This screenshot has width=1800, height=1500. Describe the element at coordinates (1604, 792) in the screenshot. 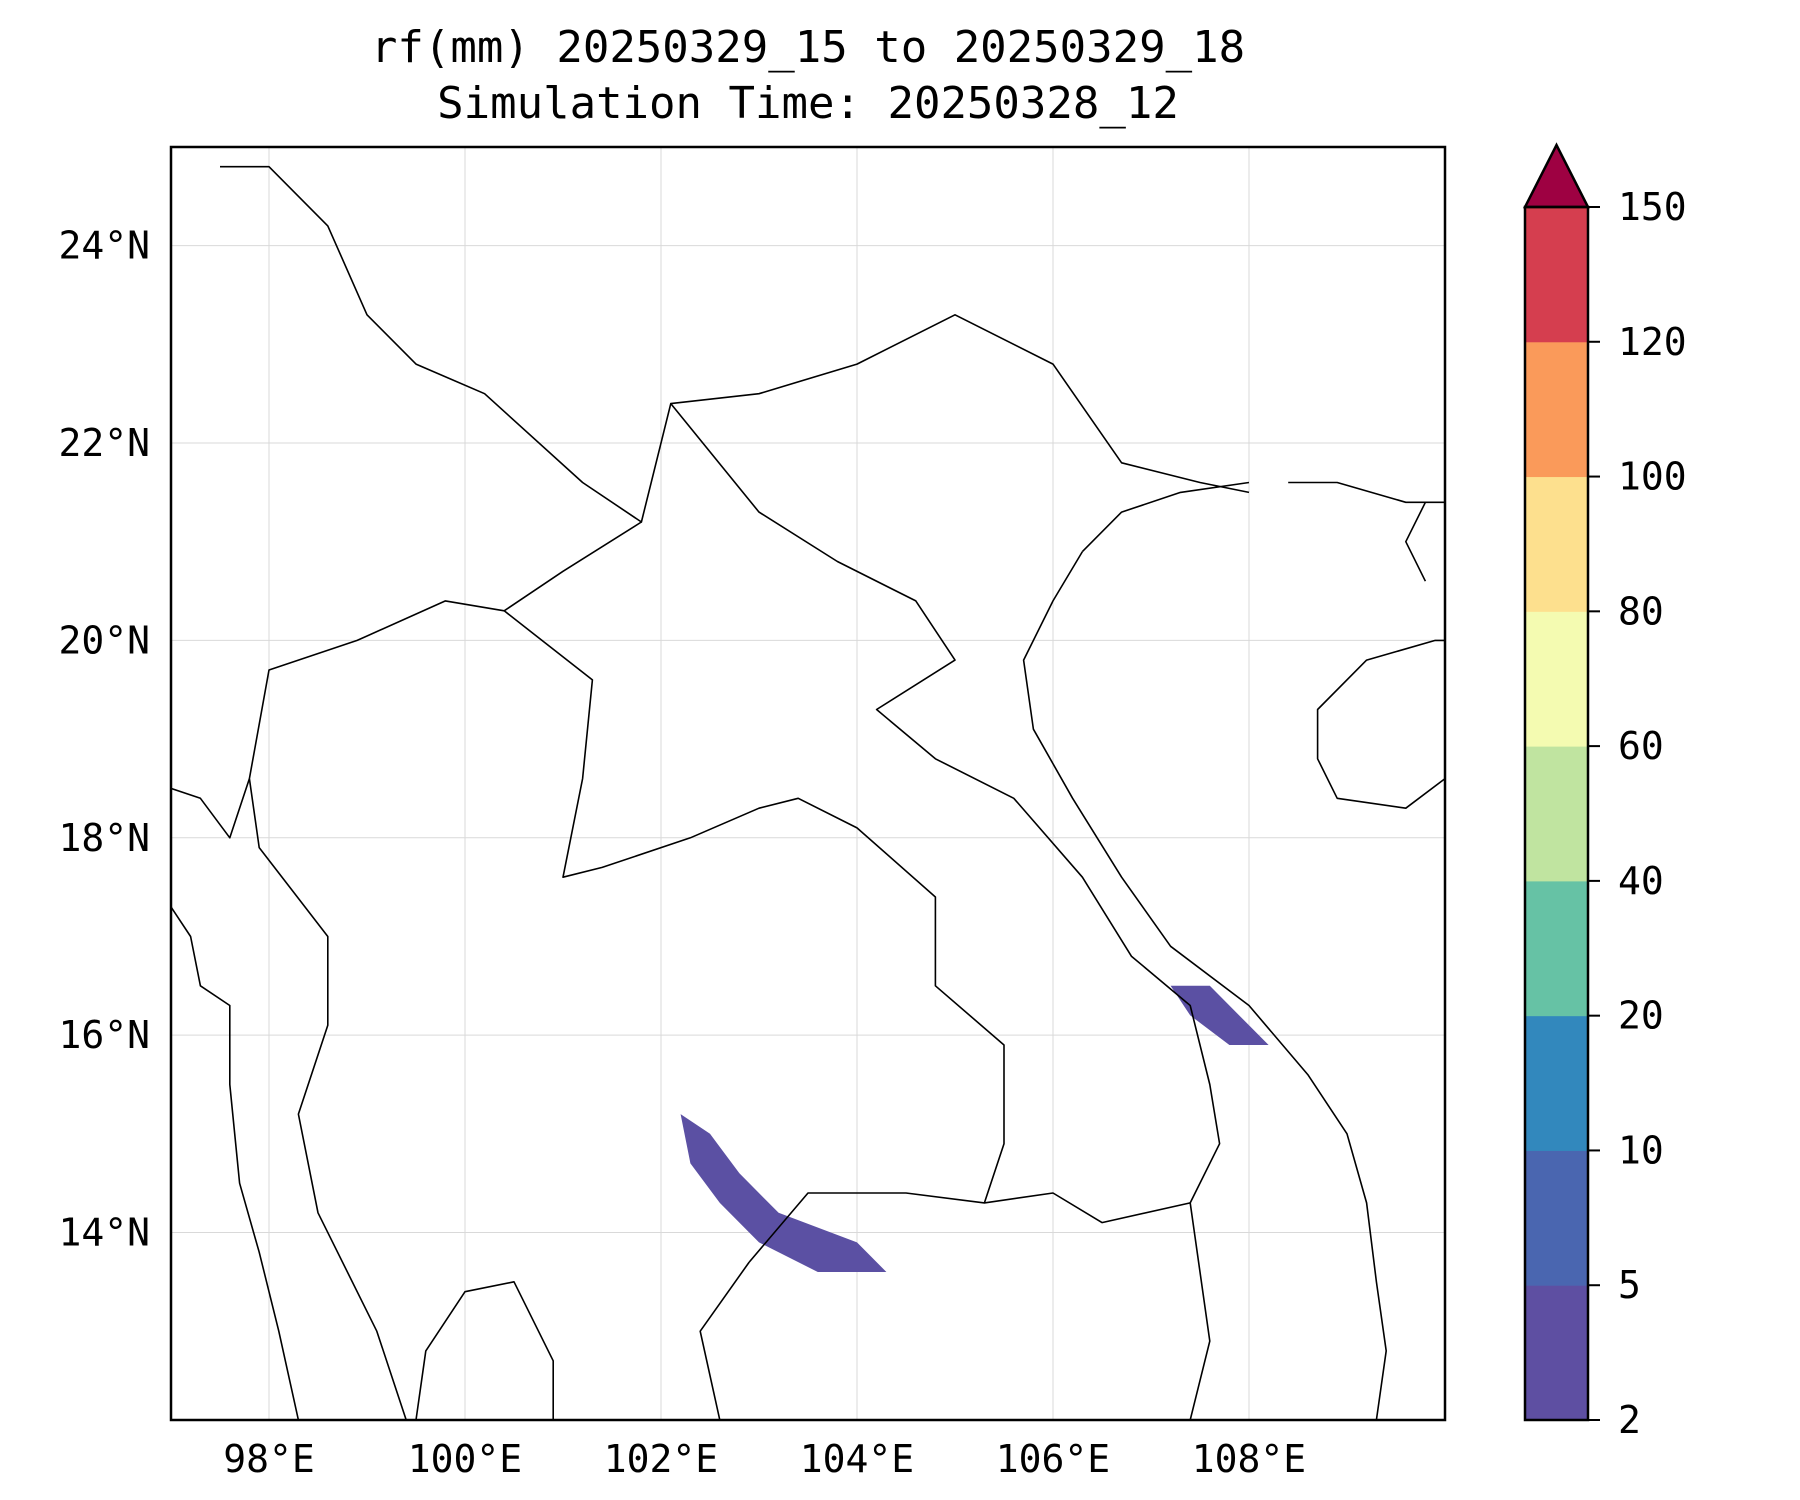

I see `colorbar: 2 5 10 20 40 60 80 100 120 150` at that location.